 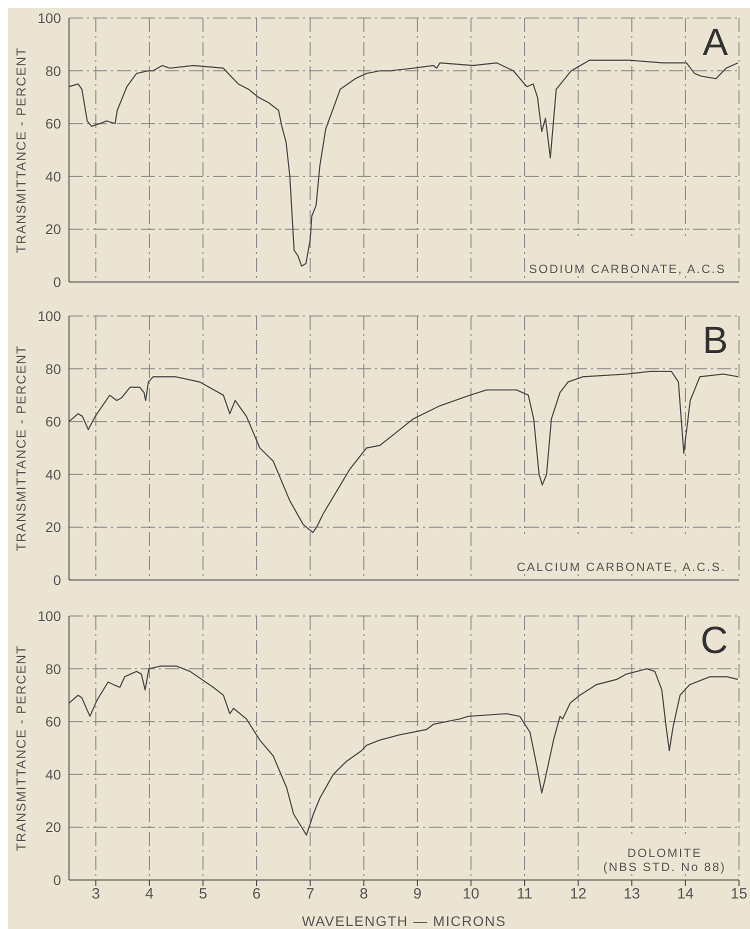 What do you see at coordinates (524, 894) in the screenshot?
I see `x-tick-label: 11` at bounding box center [524, 894].